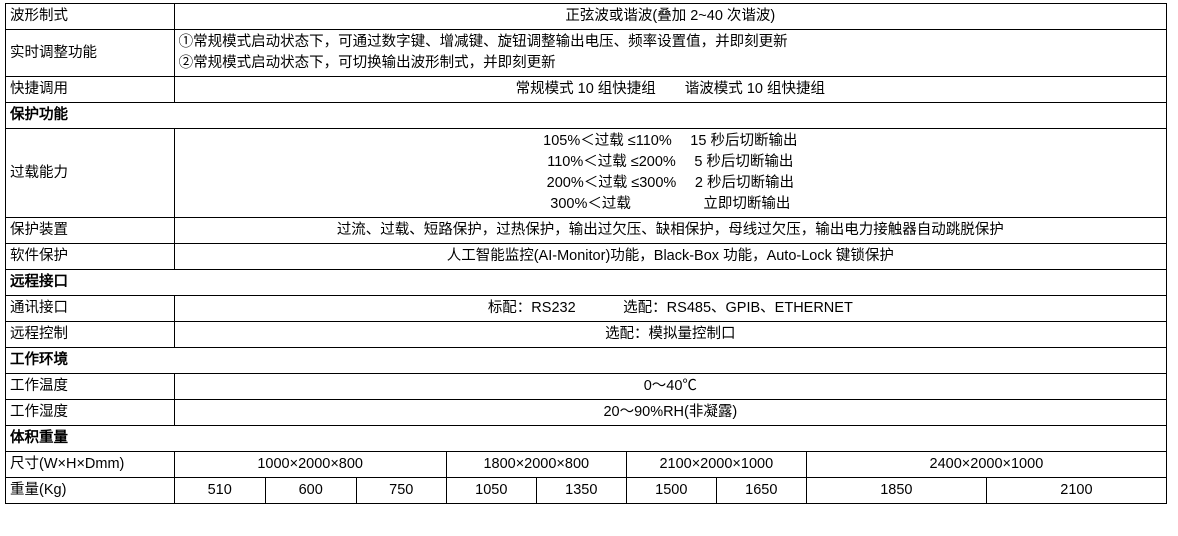 The height and width of the screenshot is (536, 1178). I want to click on section-header-remote: 远程接口, so click(586, 283).